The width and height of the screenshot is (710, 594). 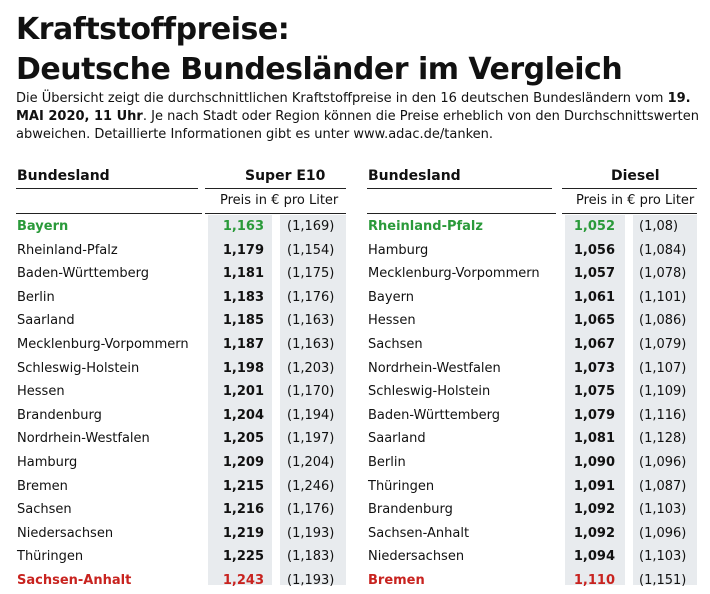 What do you see at coordinates (181, 322) in the screenshot?
I see `super-row: Saarland 1,185 (1,163)` at bounding box center [181, 322].